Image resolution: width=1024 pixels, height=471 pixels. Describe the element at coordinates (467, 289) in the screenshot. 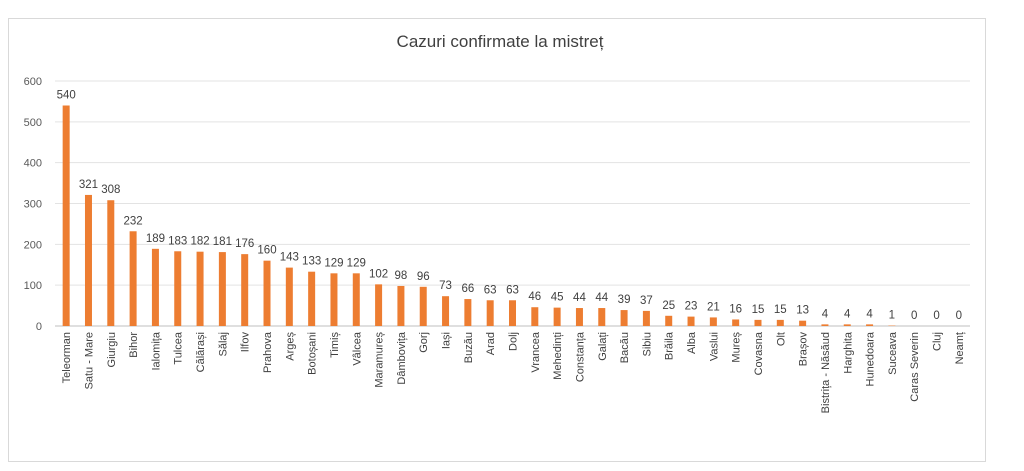

I see `data-label: 66` at that location.